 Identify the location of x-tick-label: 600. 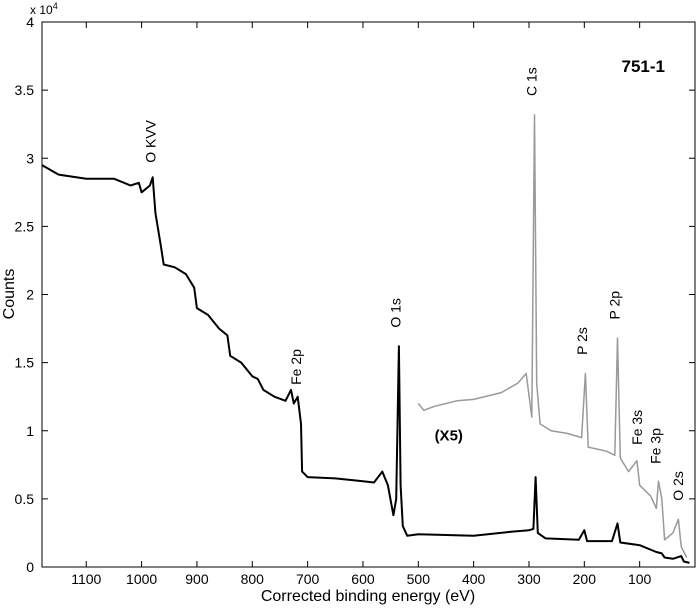
(363, 579).